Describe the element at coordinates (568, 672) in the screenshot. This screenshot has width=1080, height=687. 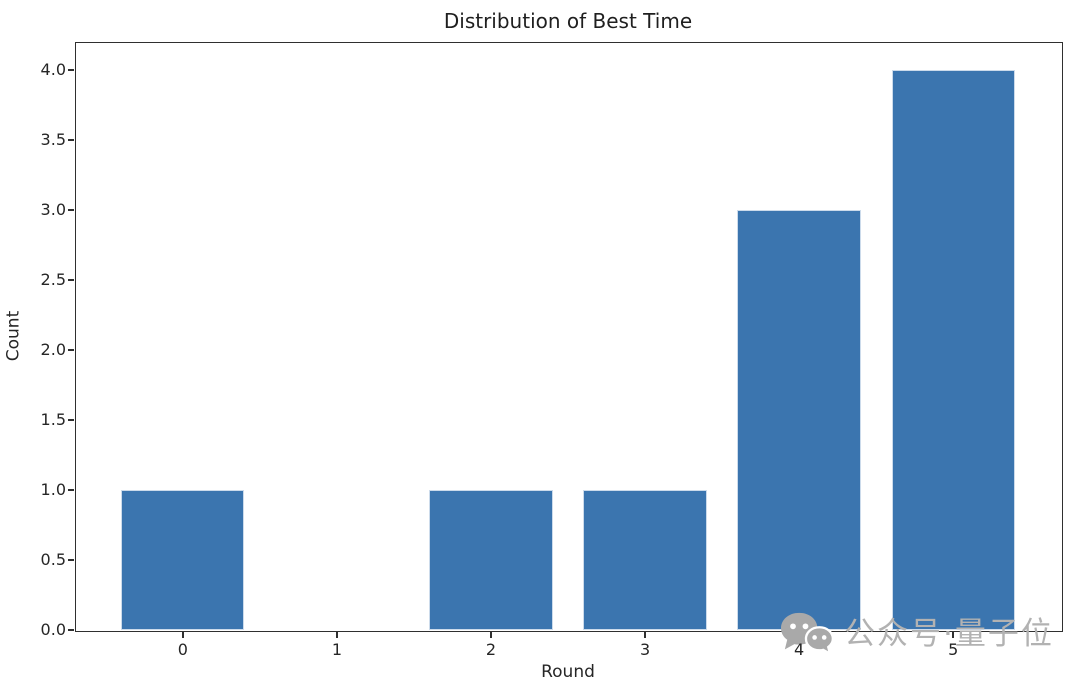
I see `x-axis-label: Round` at that location.